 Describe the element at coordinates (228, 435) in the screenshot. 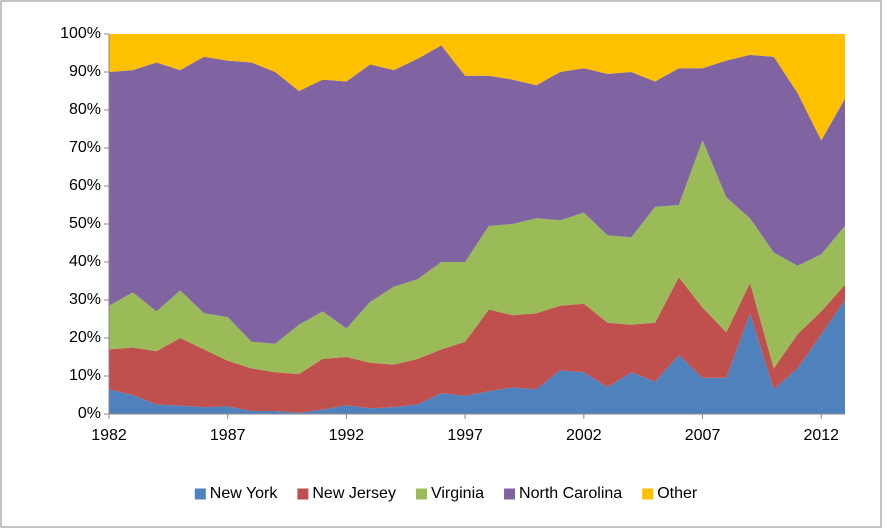

I see `x-tick-label: 1987` at that location.